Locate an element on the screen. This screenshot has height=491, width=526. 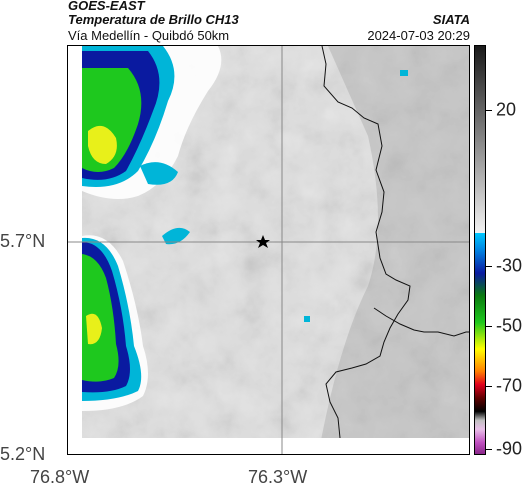
latitude-tick-57: 5.7°N is located at coordinates (23, 241).